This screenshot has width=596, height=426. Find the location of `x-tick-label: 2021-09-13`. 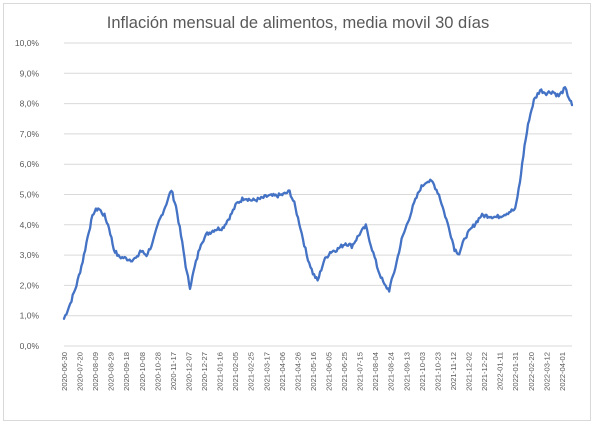

x-tick-label: 2021-09-13 is located at coordinates (406, 371).